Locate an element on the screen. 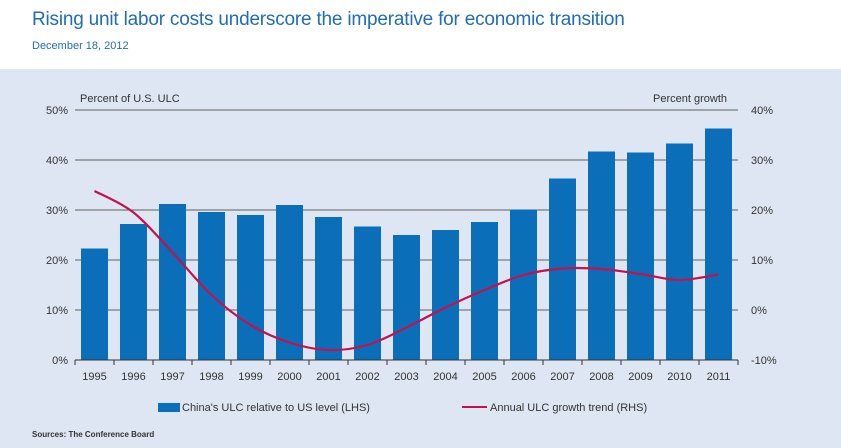  x-tick-label: 2011 is located at coordinates (719, 377).